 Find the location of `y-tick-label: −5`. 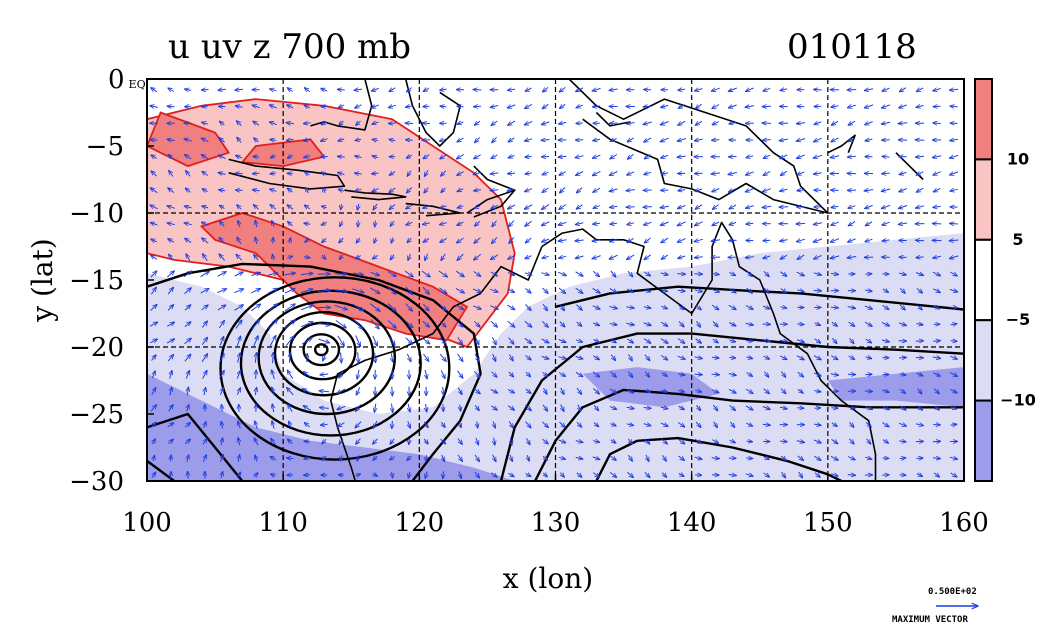

y-tick-label: −5 is located at coordinates (105, 147).